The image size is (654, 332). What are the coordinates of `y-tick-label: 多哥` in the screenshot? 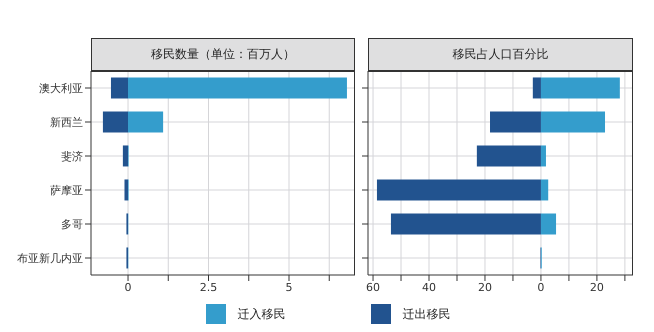 It's located at (72, 224).